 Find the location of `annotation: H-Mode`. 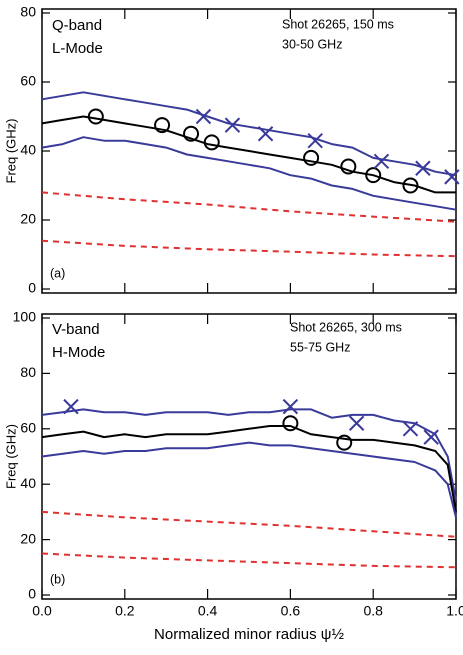

annotation: H-Mode is located at coordinates (78, 352).